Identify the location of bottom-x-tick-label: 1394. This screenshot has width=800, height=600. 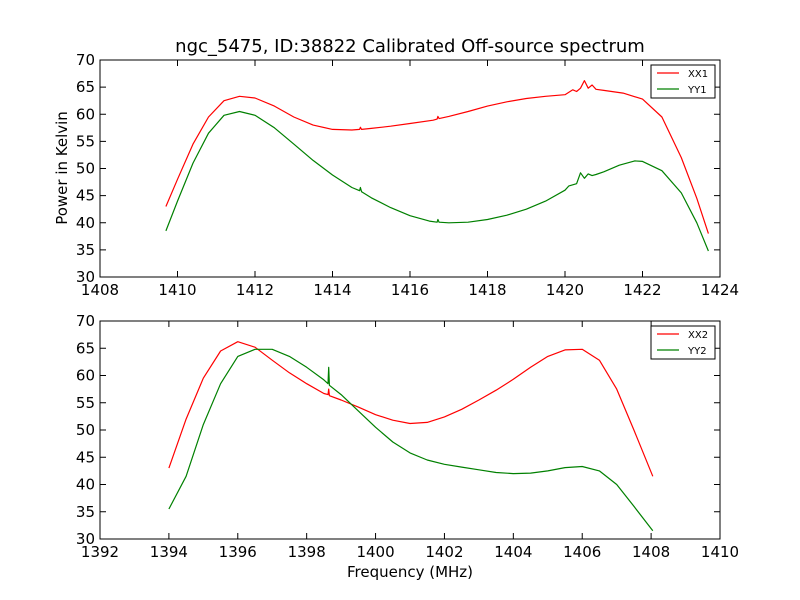
(169, 552).